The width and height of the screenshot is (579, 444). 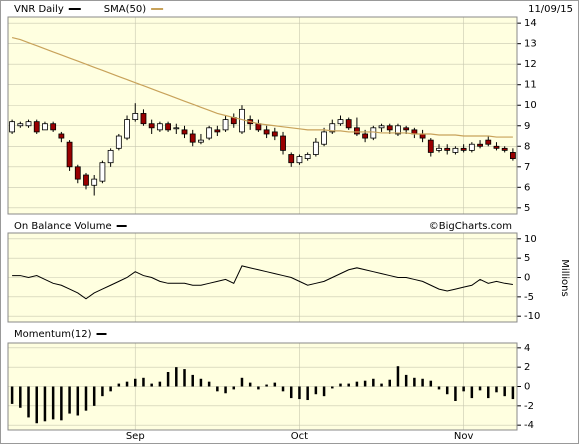 I want to click on y-tick-label: 6, so click(x=527, y=187).